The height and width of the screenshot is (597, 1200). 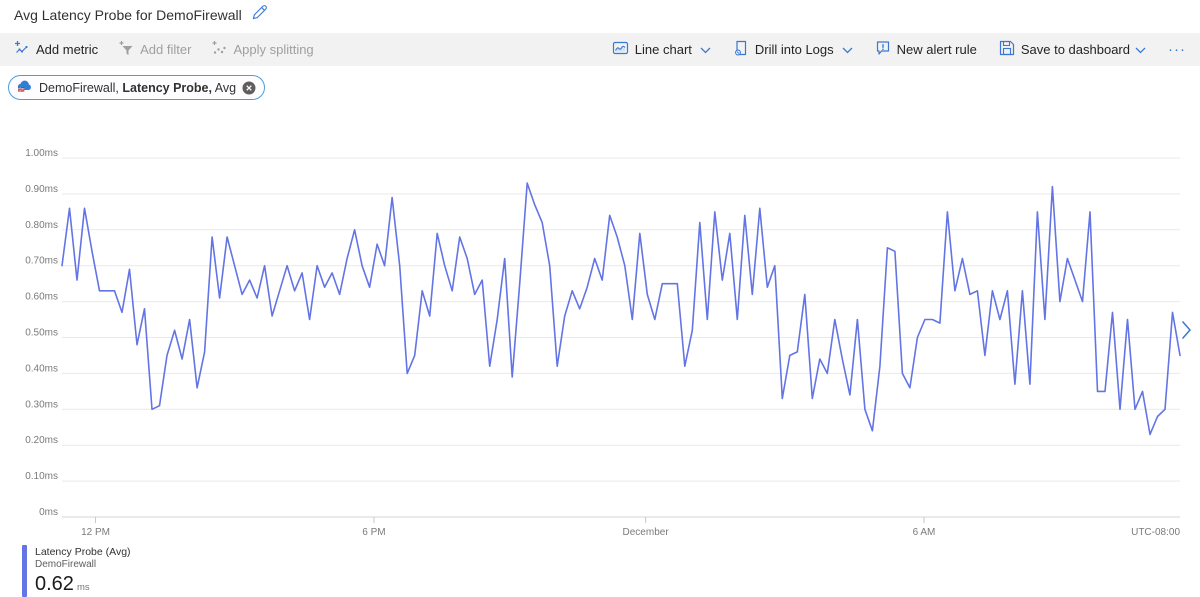 What do you see at coordinates (249, 88) in the screenshot?
I see `remove-metric-button` at bounding box center [249, 88].